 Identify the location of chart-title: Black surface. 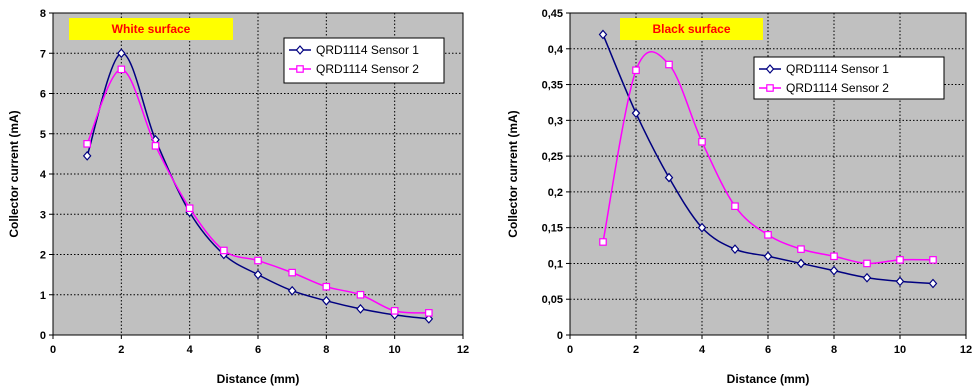
(691, 29).